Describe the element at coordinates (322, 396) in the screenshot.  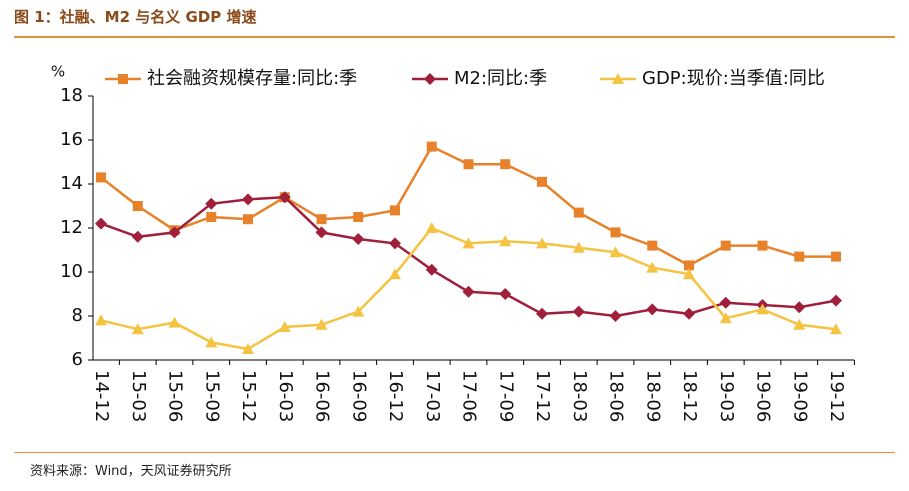
I see `x-tick-label: 16-06` at that location.